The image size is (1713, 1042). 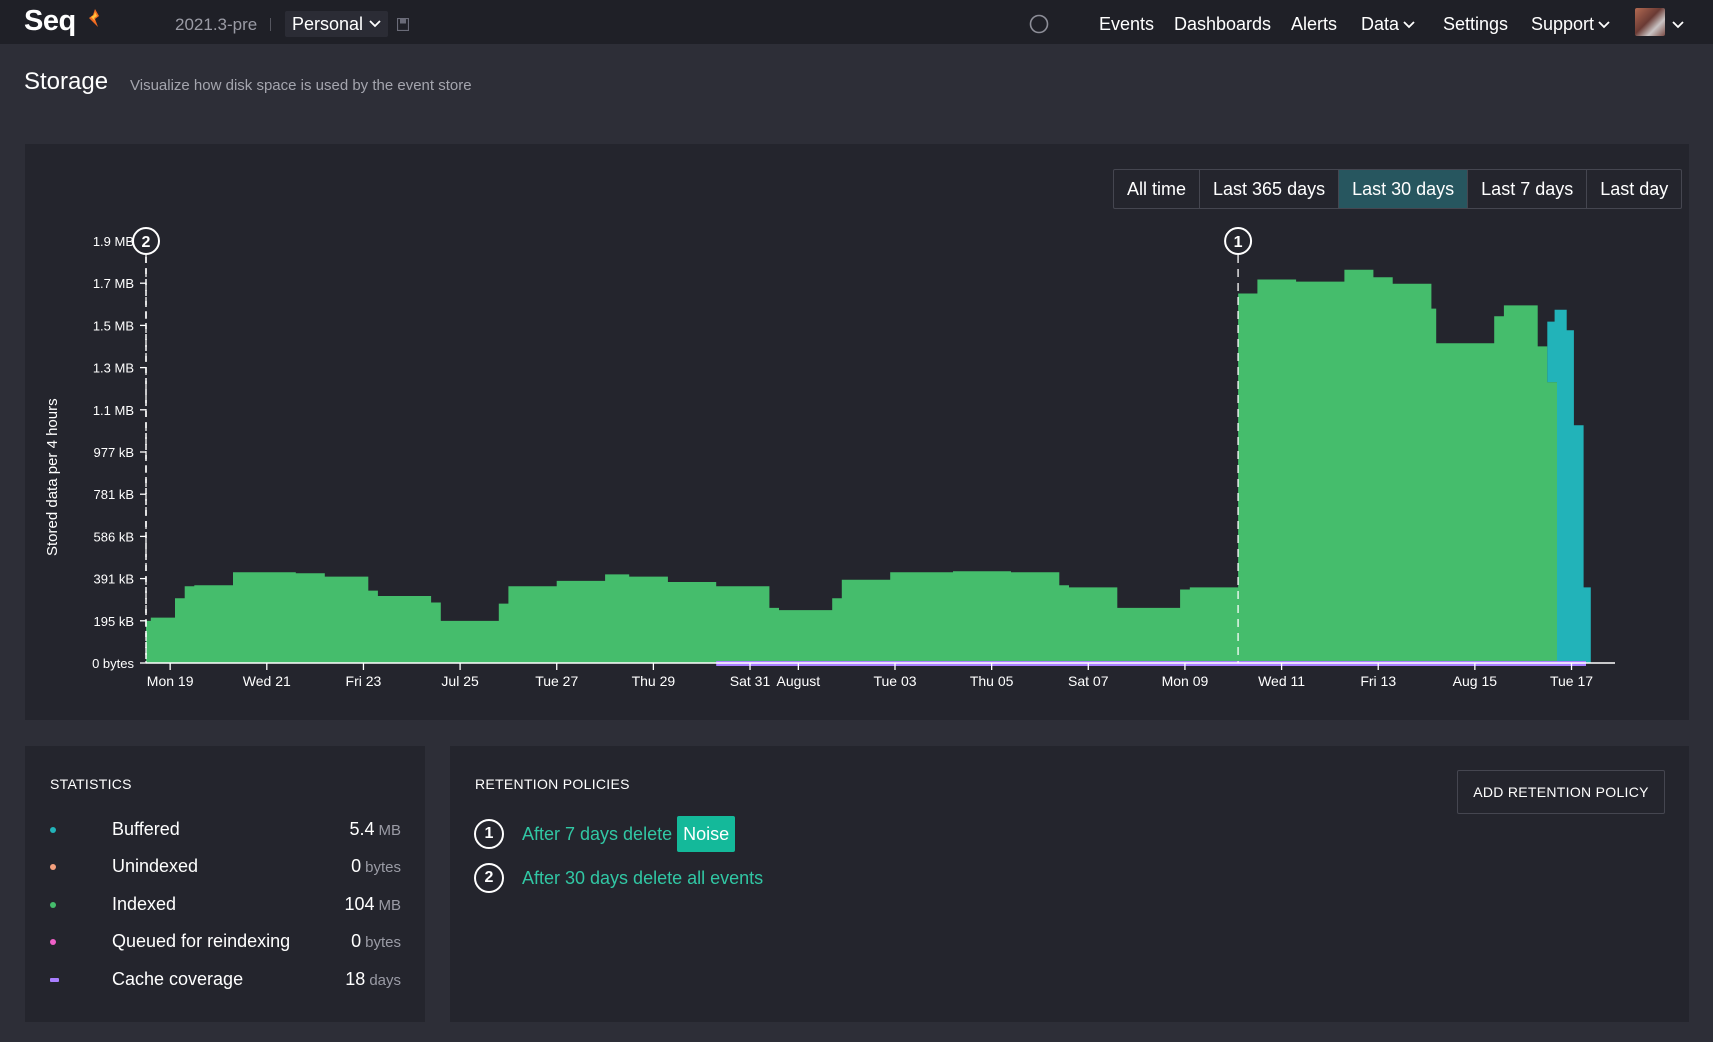 I want to click on range-last-day: Last day, so click(x=1634, y=189).